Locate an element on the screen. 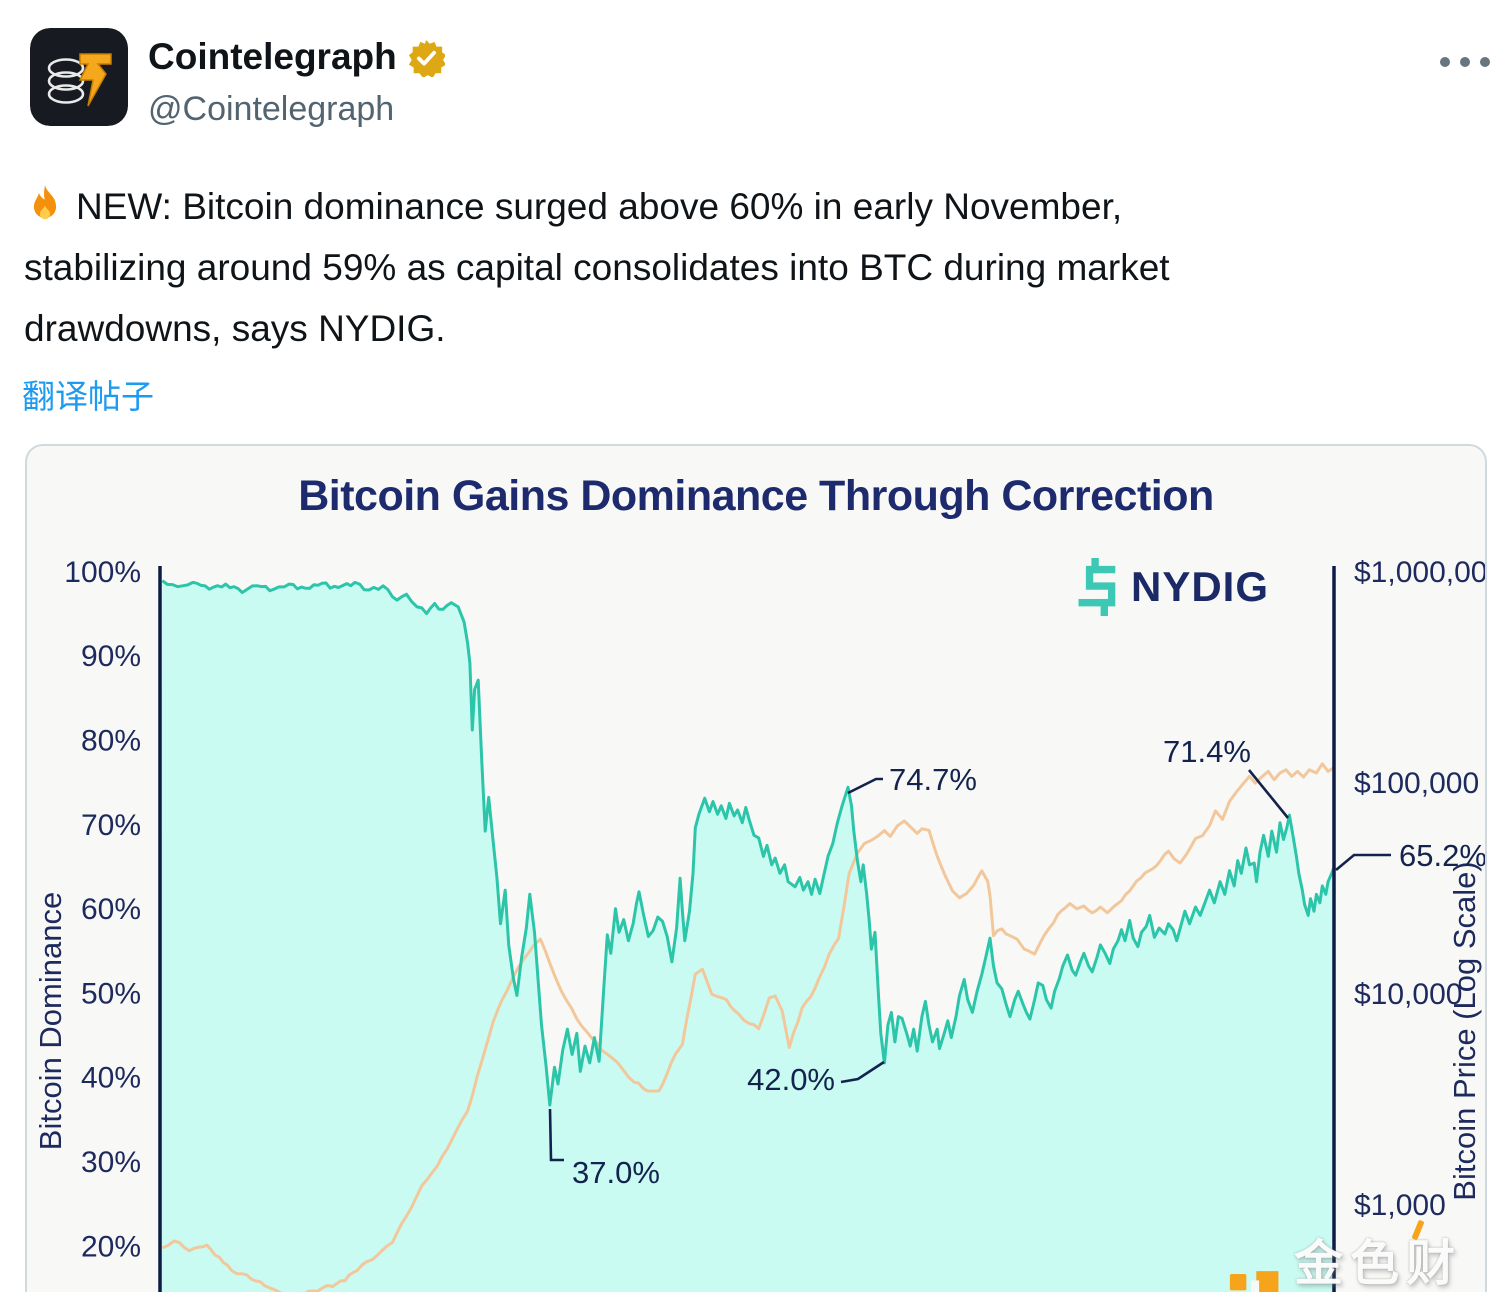  more-dots-icon is located at coordinates (1445, 62).